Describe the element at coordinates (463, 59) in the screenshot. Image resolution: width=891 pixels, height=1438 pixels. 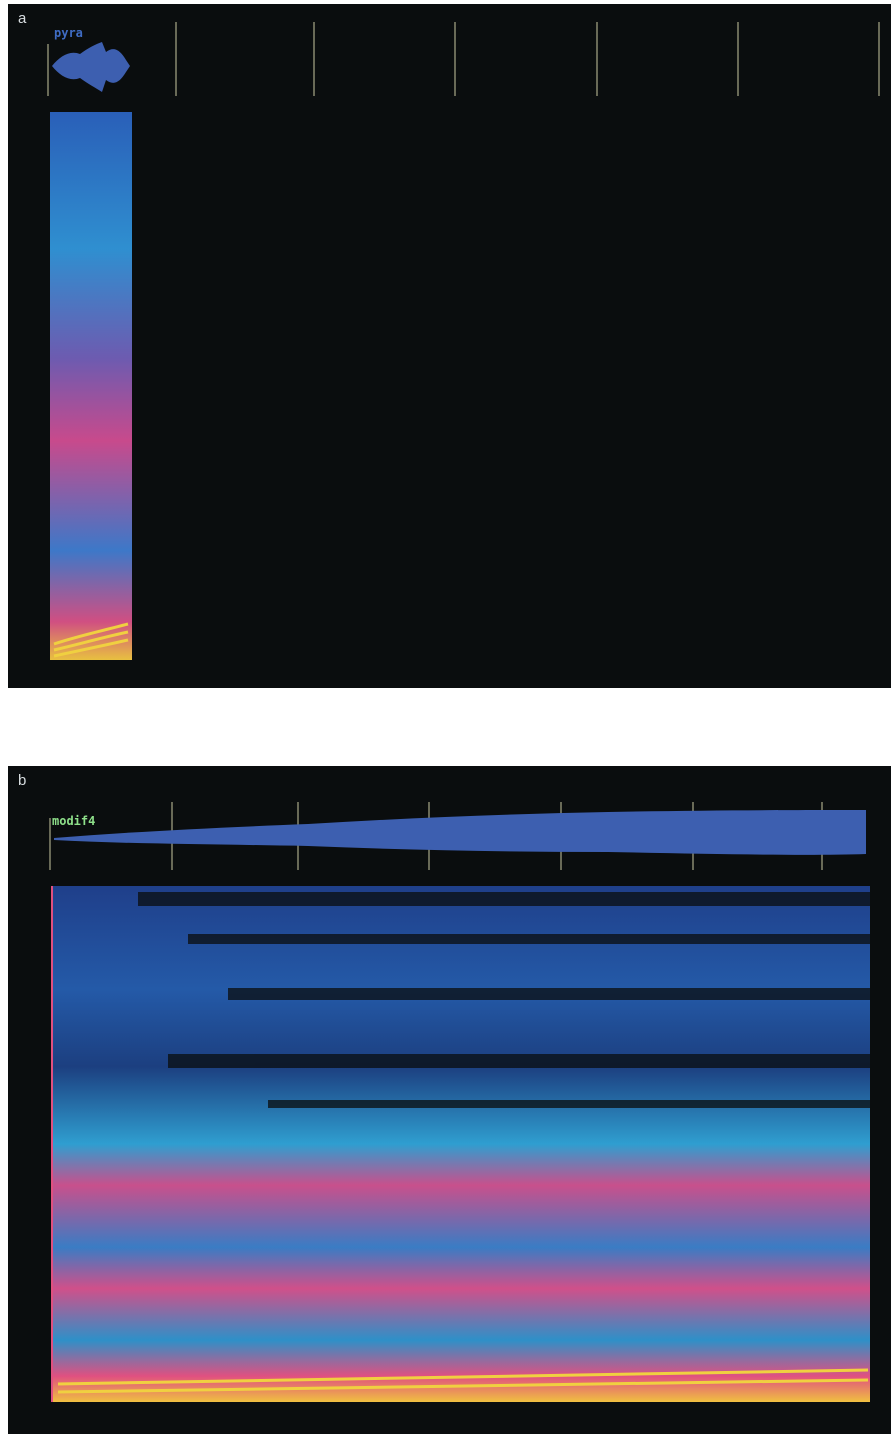
I see `time-ruler` at that location.